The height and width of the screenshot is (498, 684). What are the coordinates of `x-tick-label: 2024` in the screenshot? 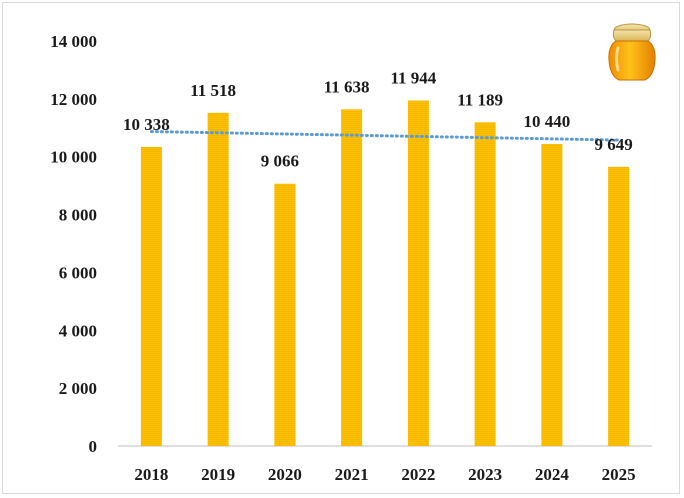 It's located at (552, 474).